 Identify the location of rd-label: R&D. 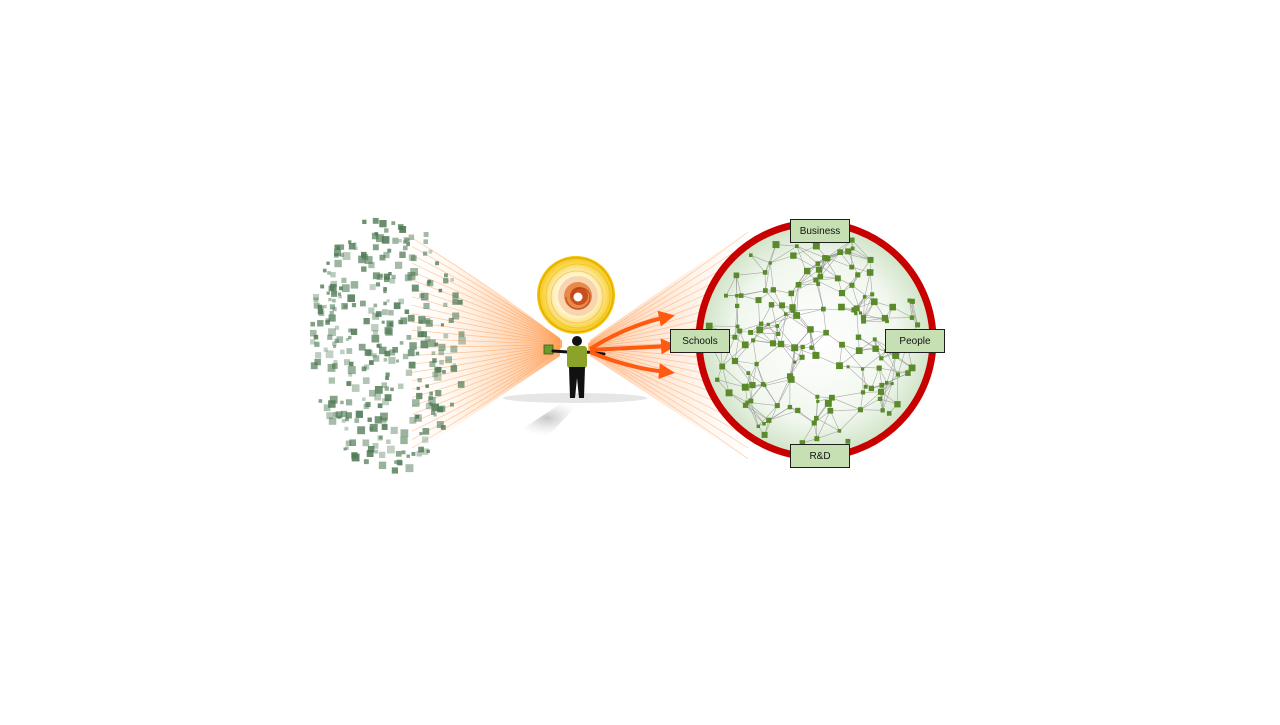
(820, 456).